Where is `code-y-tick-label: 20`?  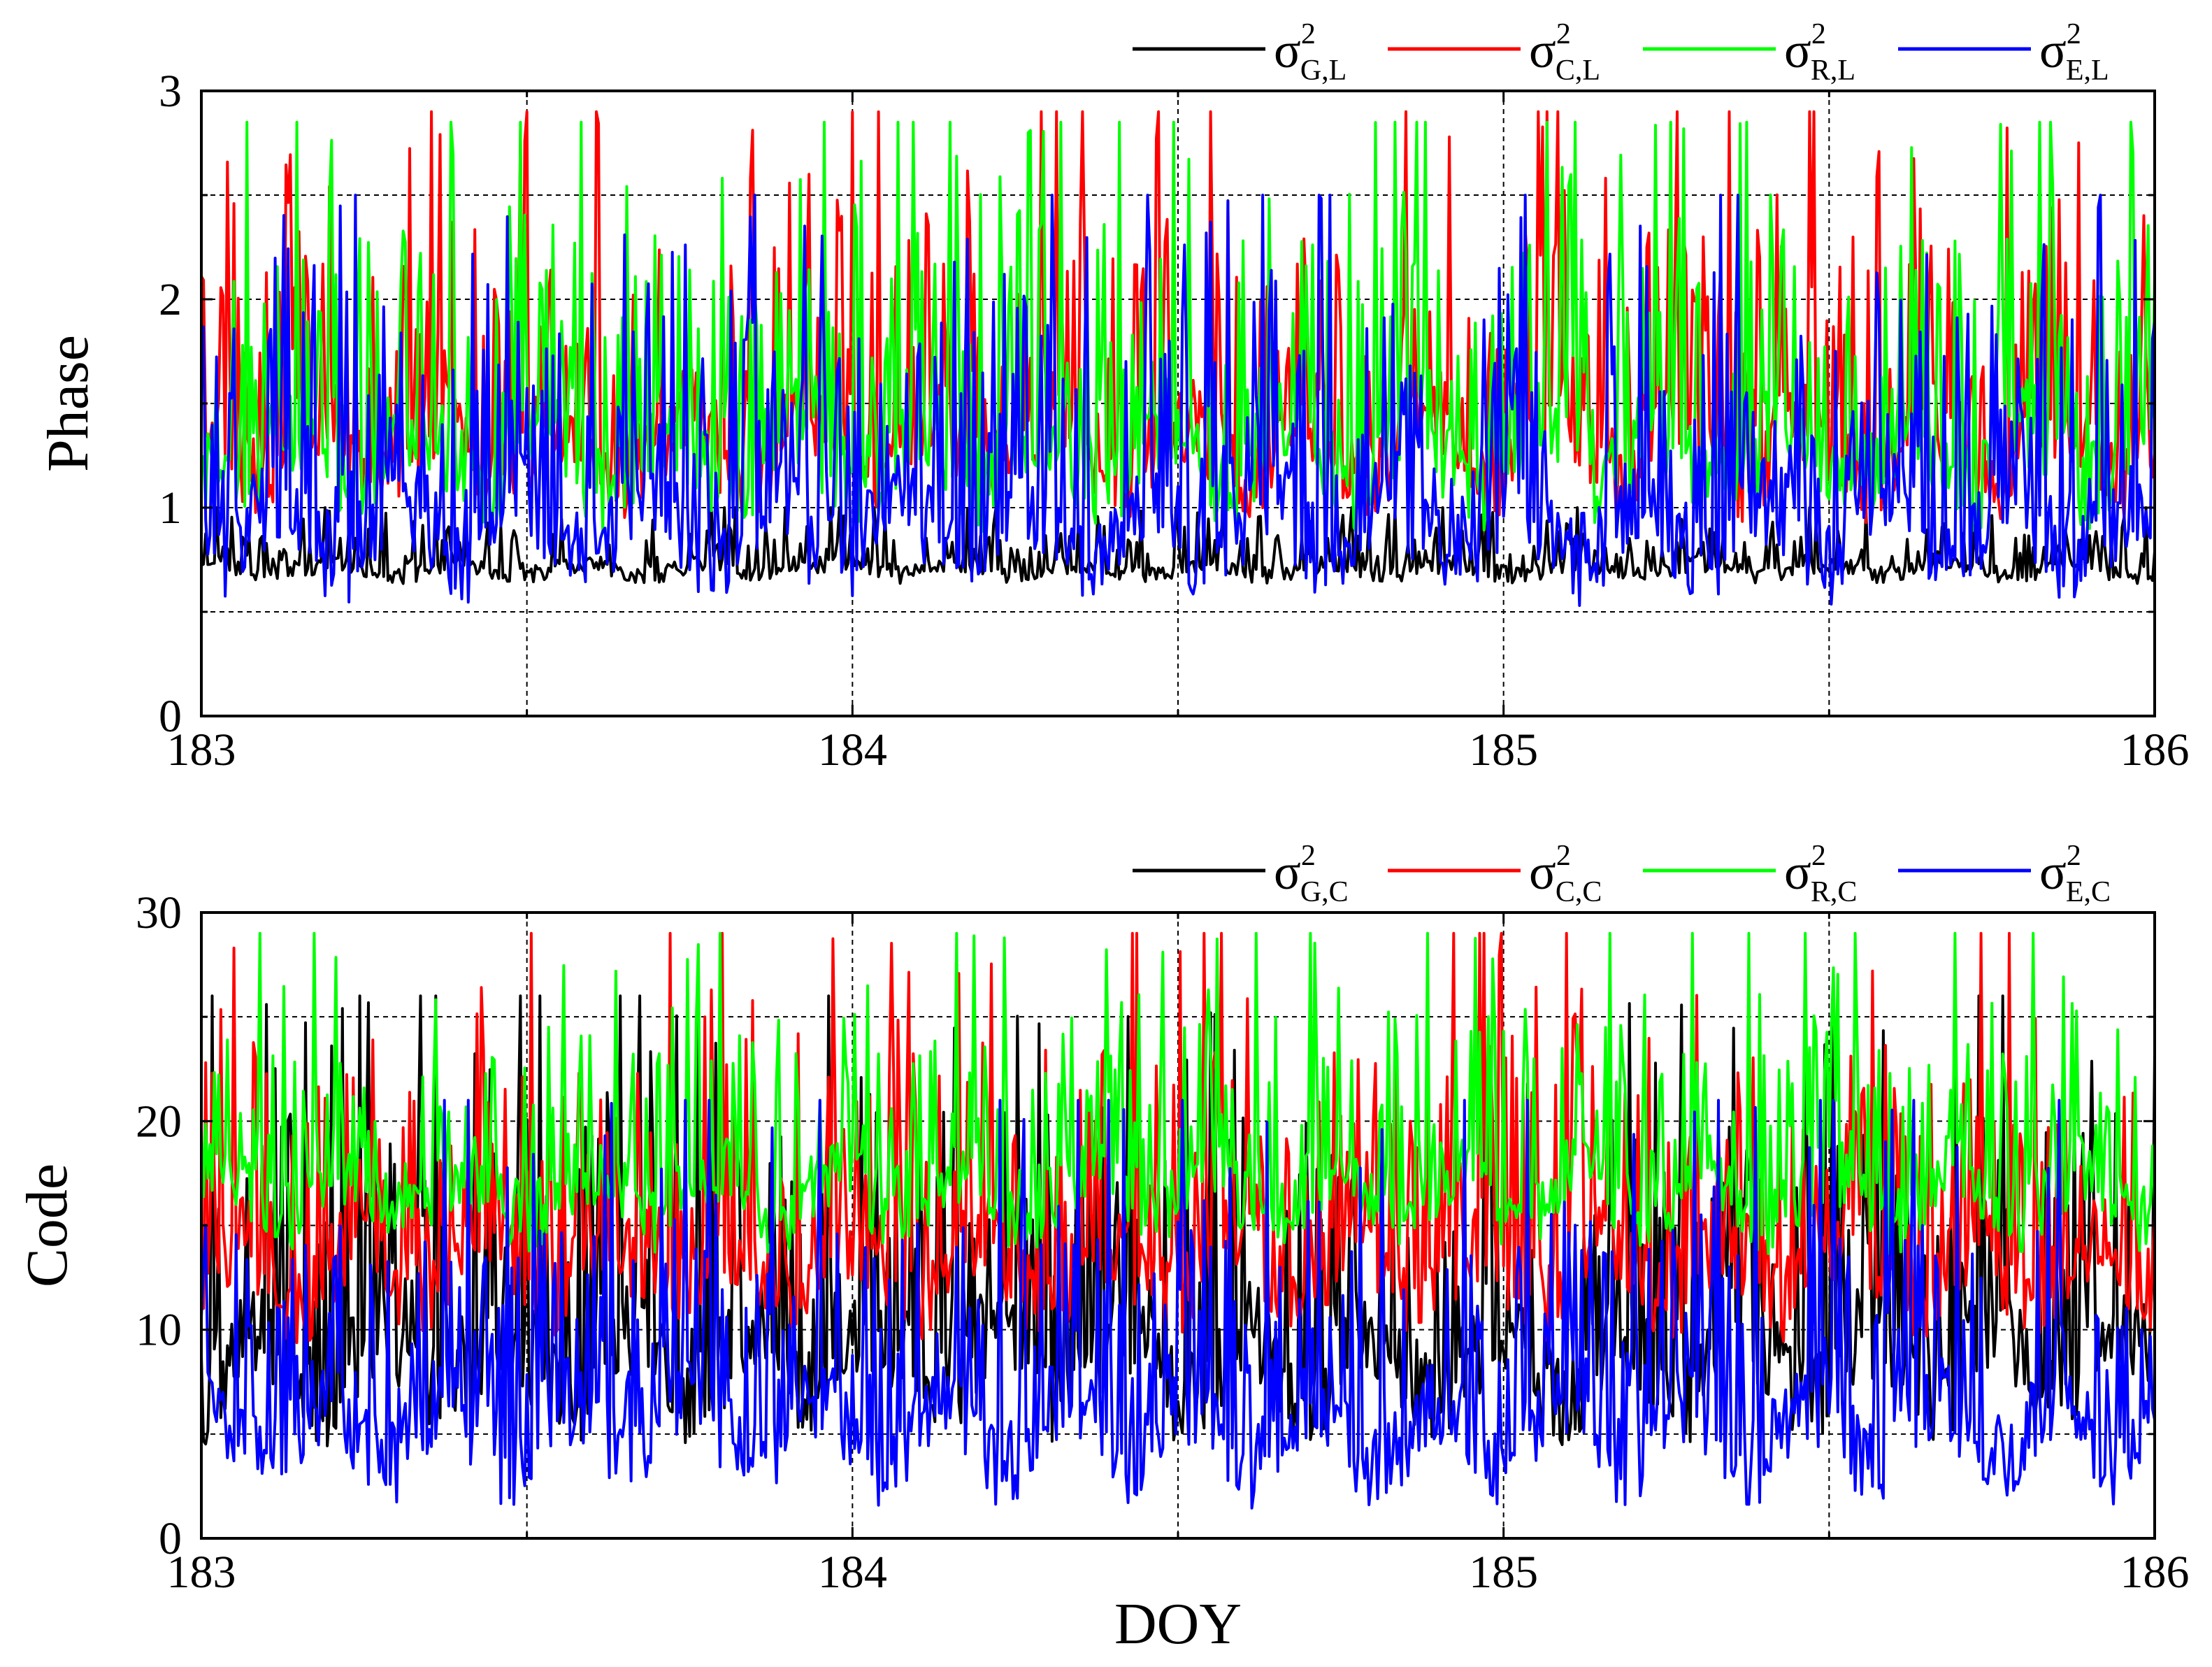
code-y-tick-label: 20 is located at coordinates (159, 1121).